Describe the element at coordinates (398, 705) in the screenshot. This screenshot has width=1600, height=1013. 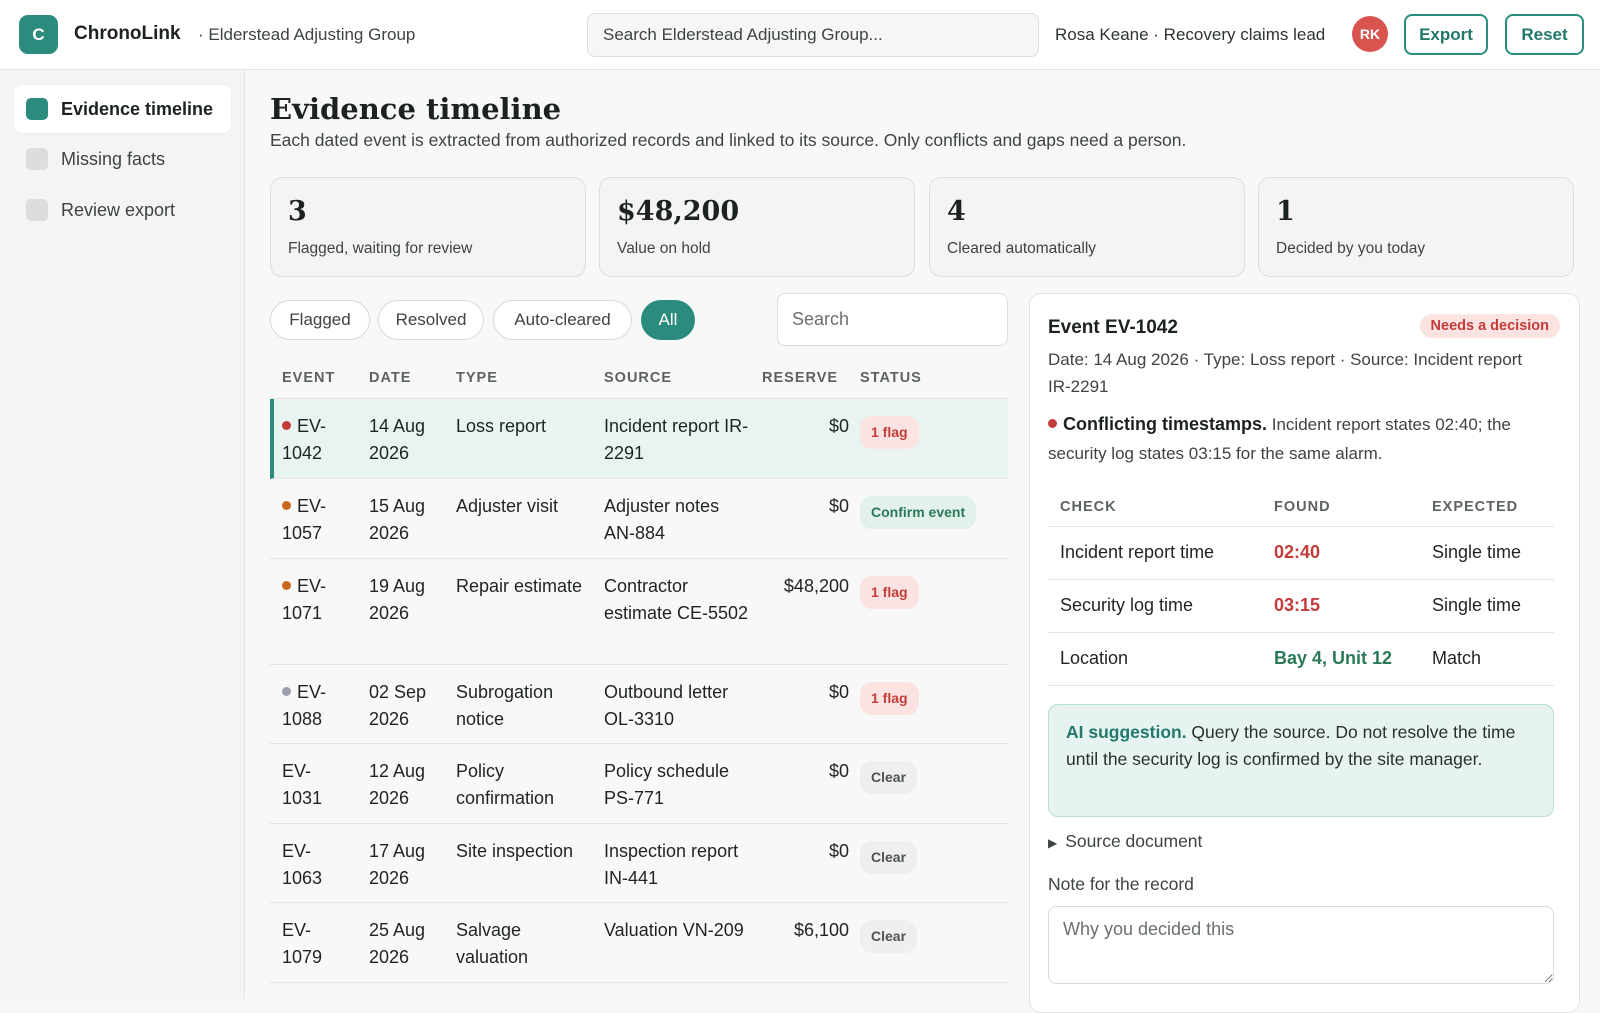
I see `cell-date: 02 Sep 2026` at that location.